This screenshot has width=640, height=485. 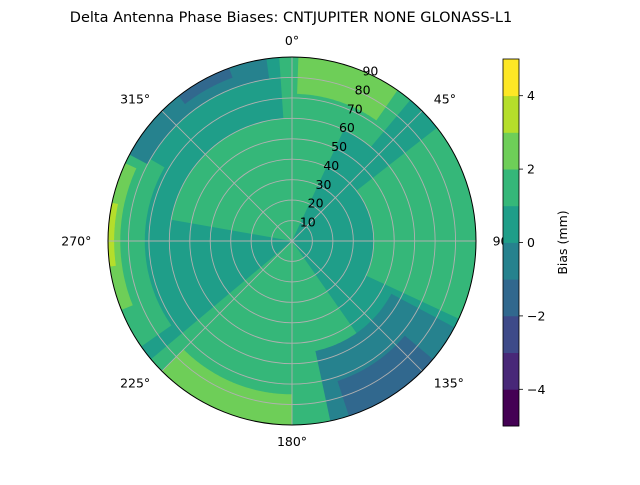 I want to click on azimuth-tick-label-180: 180°, so click(x=292, y=441).